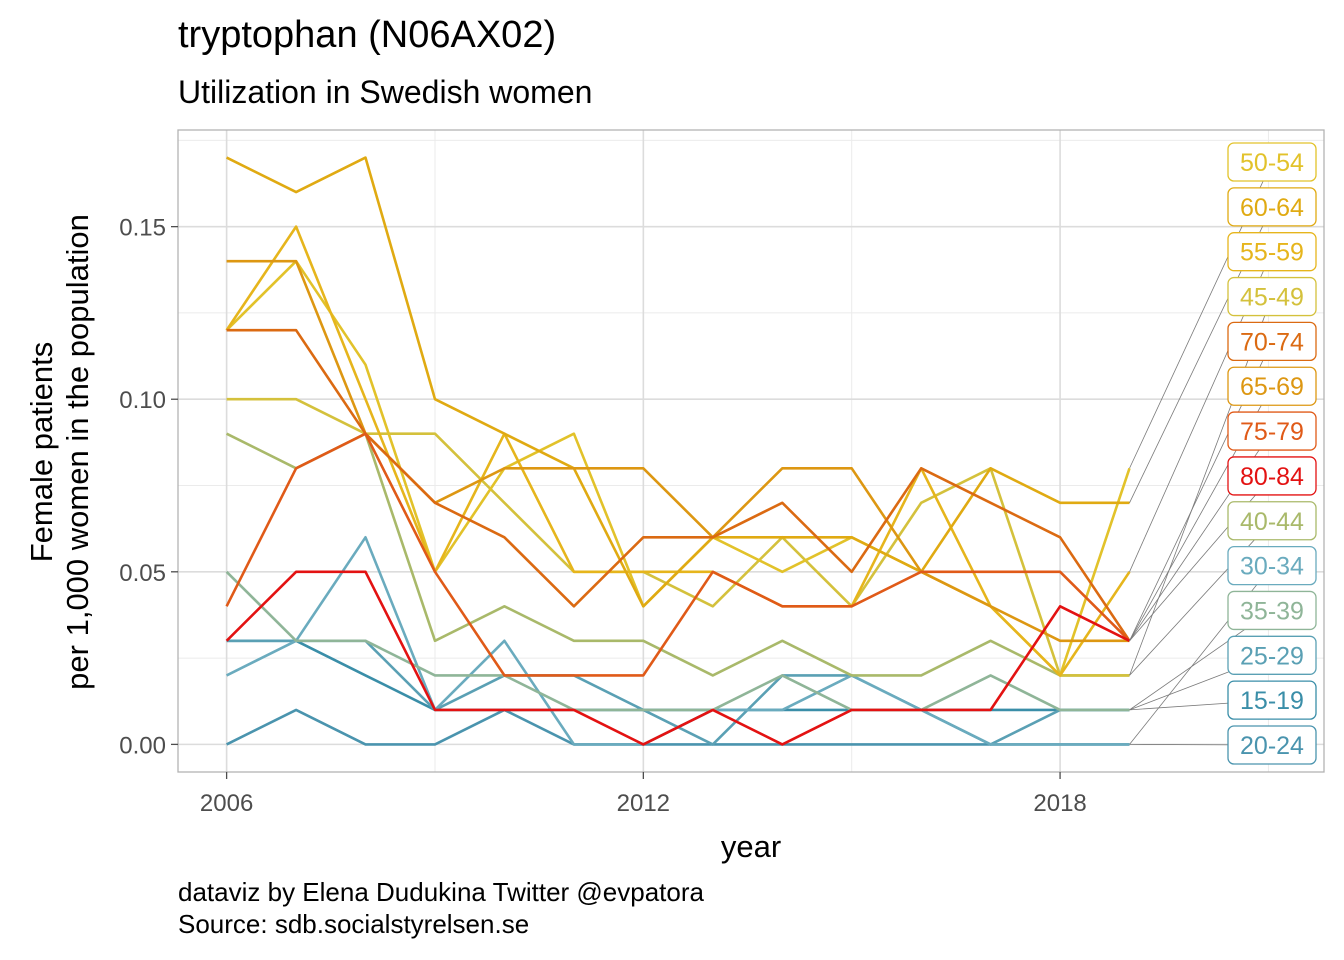 This screenshot has width=1344, height=960. Describe the element at coordinates (1059, 803) in the screenshot. I see `x-tick-label: 2018` at that location.